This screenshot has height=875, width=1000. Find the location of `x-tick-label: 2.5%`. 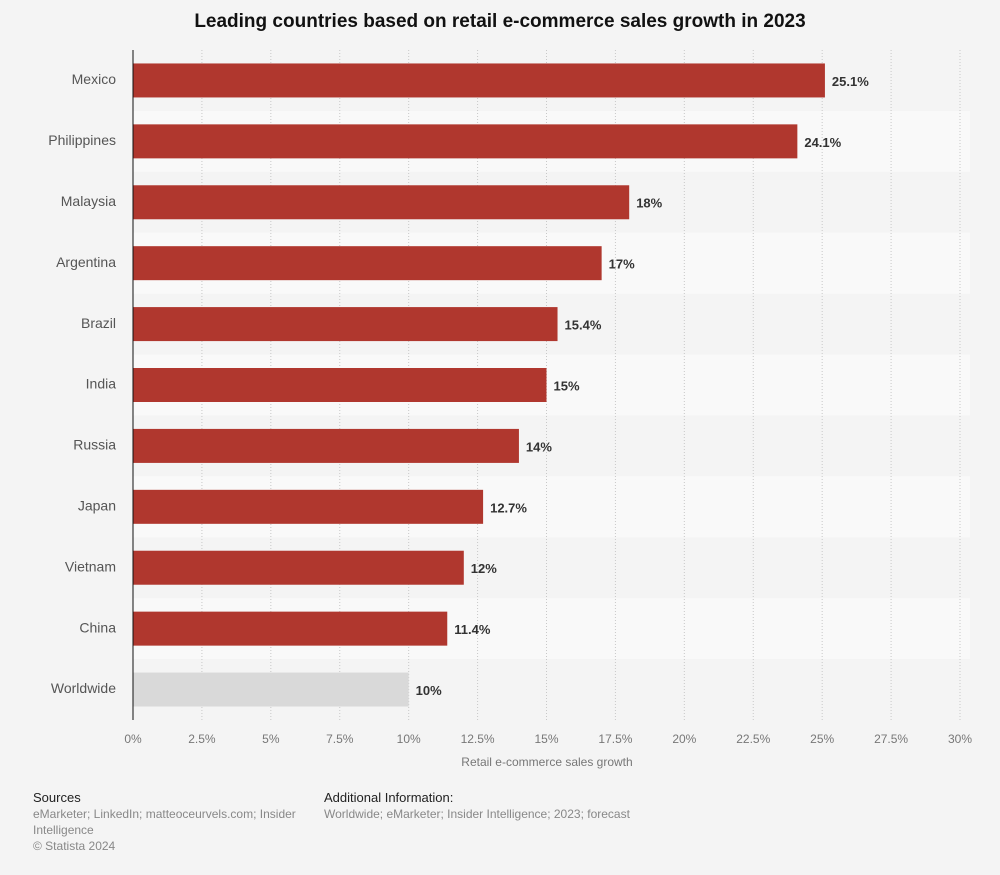

x-tick-label: 2.5% is located at coordinates (202, 739).